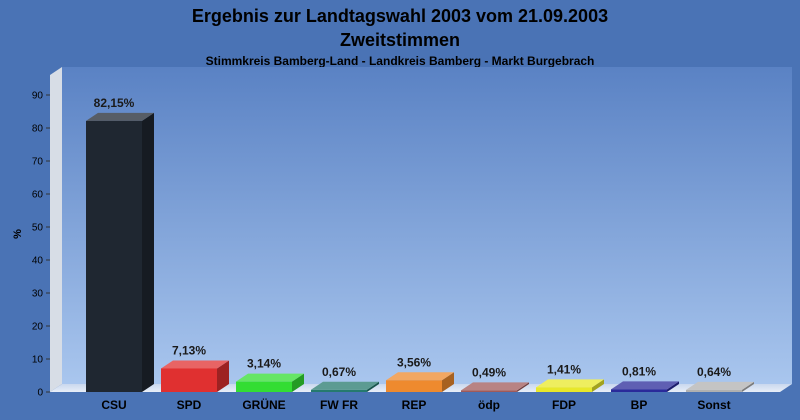  I want to click on y-tick-label: 30, so click(38, 294).